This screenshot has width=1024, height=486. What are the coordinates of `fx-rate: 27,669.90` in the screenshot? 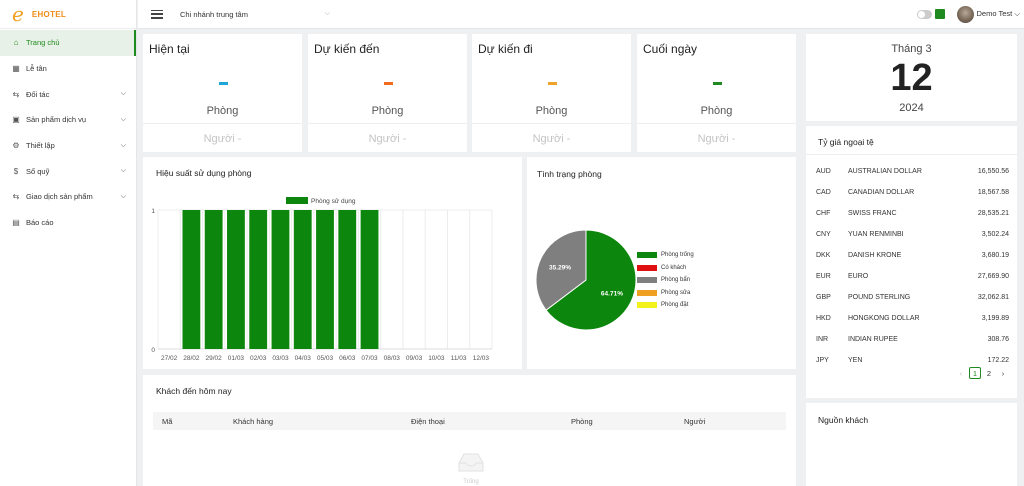 It's located at (993, 276).